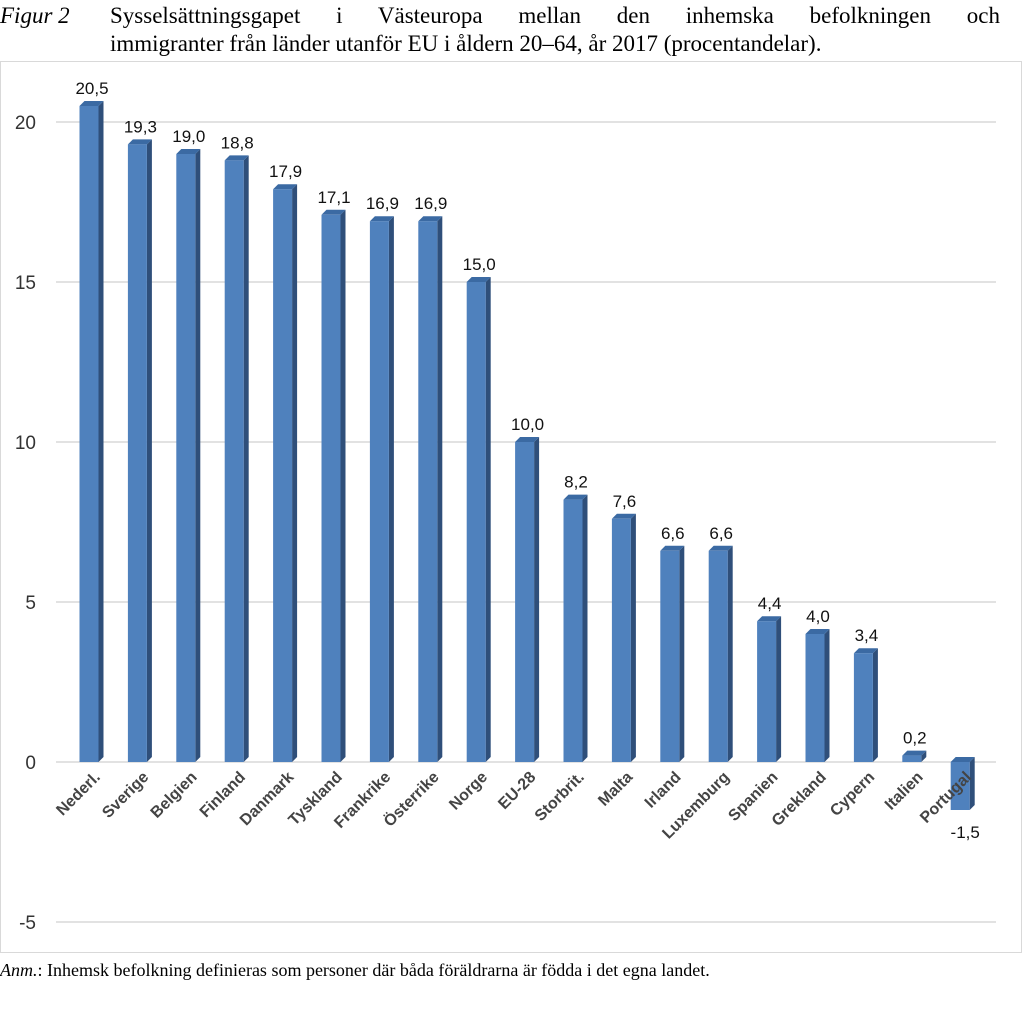 The width and height of the screenshot is (1024, 1013). I want to click on category-label: Irland, so click(663, 790).